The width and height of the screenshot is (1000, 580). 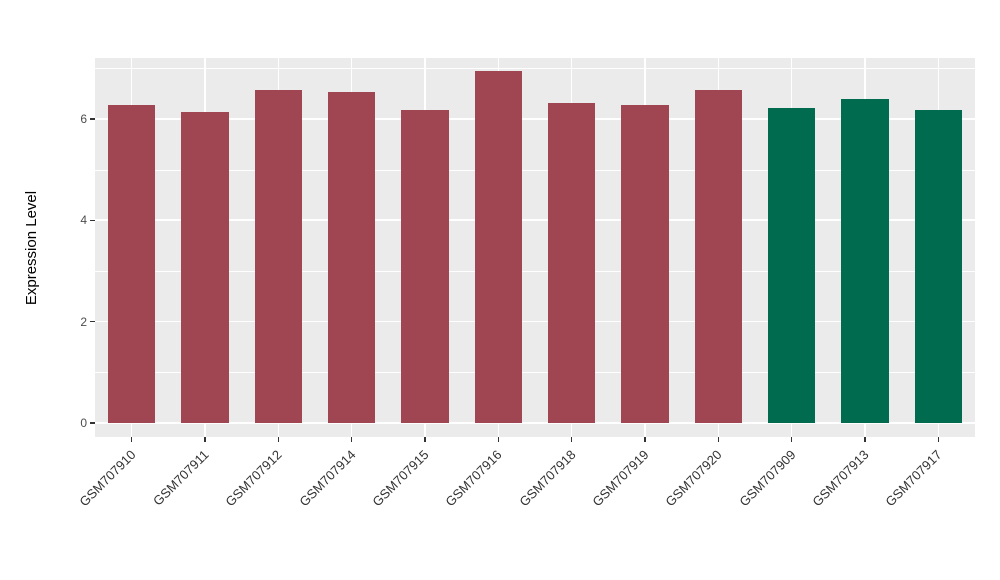 What do you see at coordinates (718, 256) in the screenshot?
I see `bar-GSM707920` at bounding box center [718, 256].